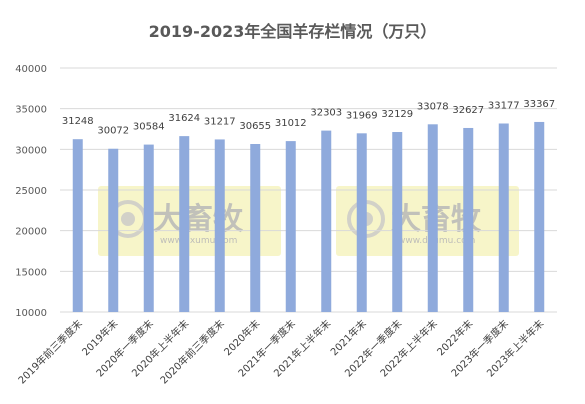 The height and width of the screenshot is (404, 585). Describe the element at coordinates (433, 106) in the screenshot. I see `data-label: 33078` at that location.